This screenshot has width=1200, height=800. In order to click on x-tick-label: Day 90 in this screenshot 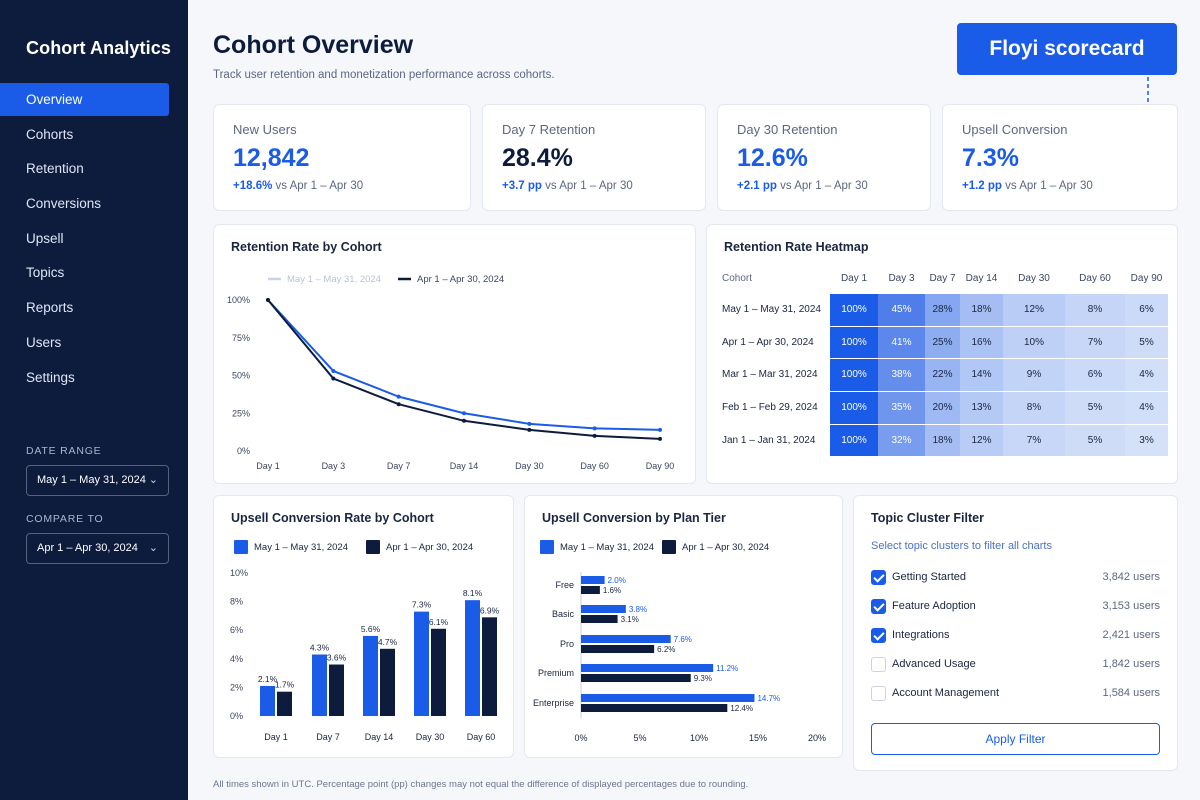, I will do `click(660, 466)`.